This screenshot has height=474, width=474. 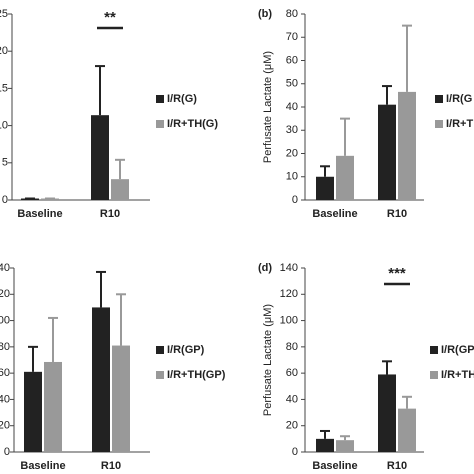 What do you see at coordinates (292, 37) in the screenshot?
I see `y-tick-label: 70` at bounding box center [292, 37].